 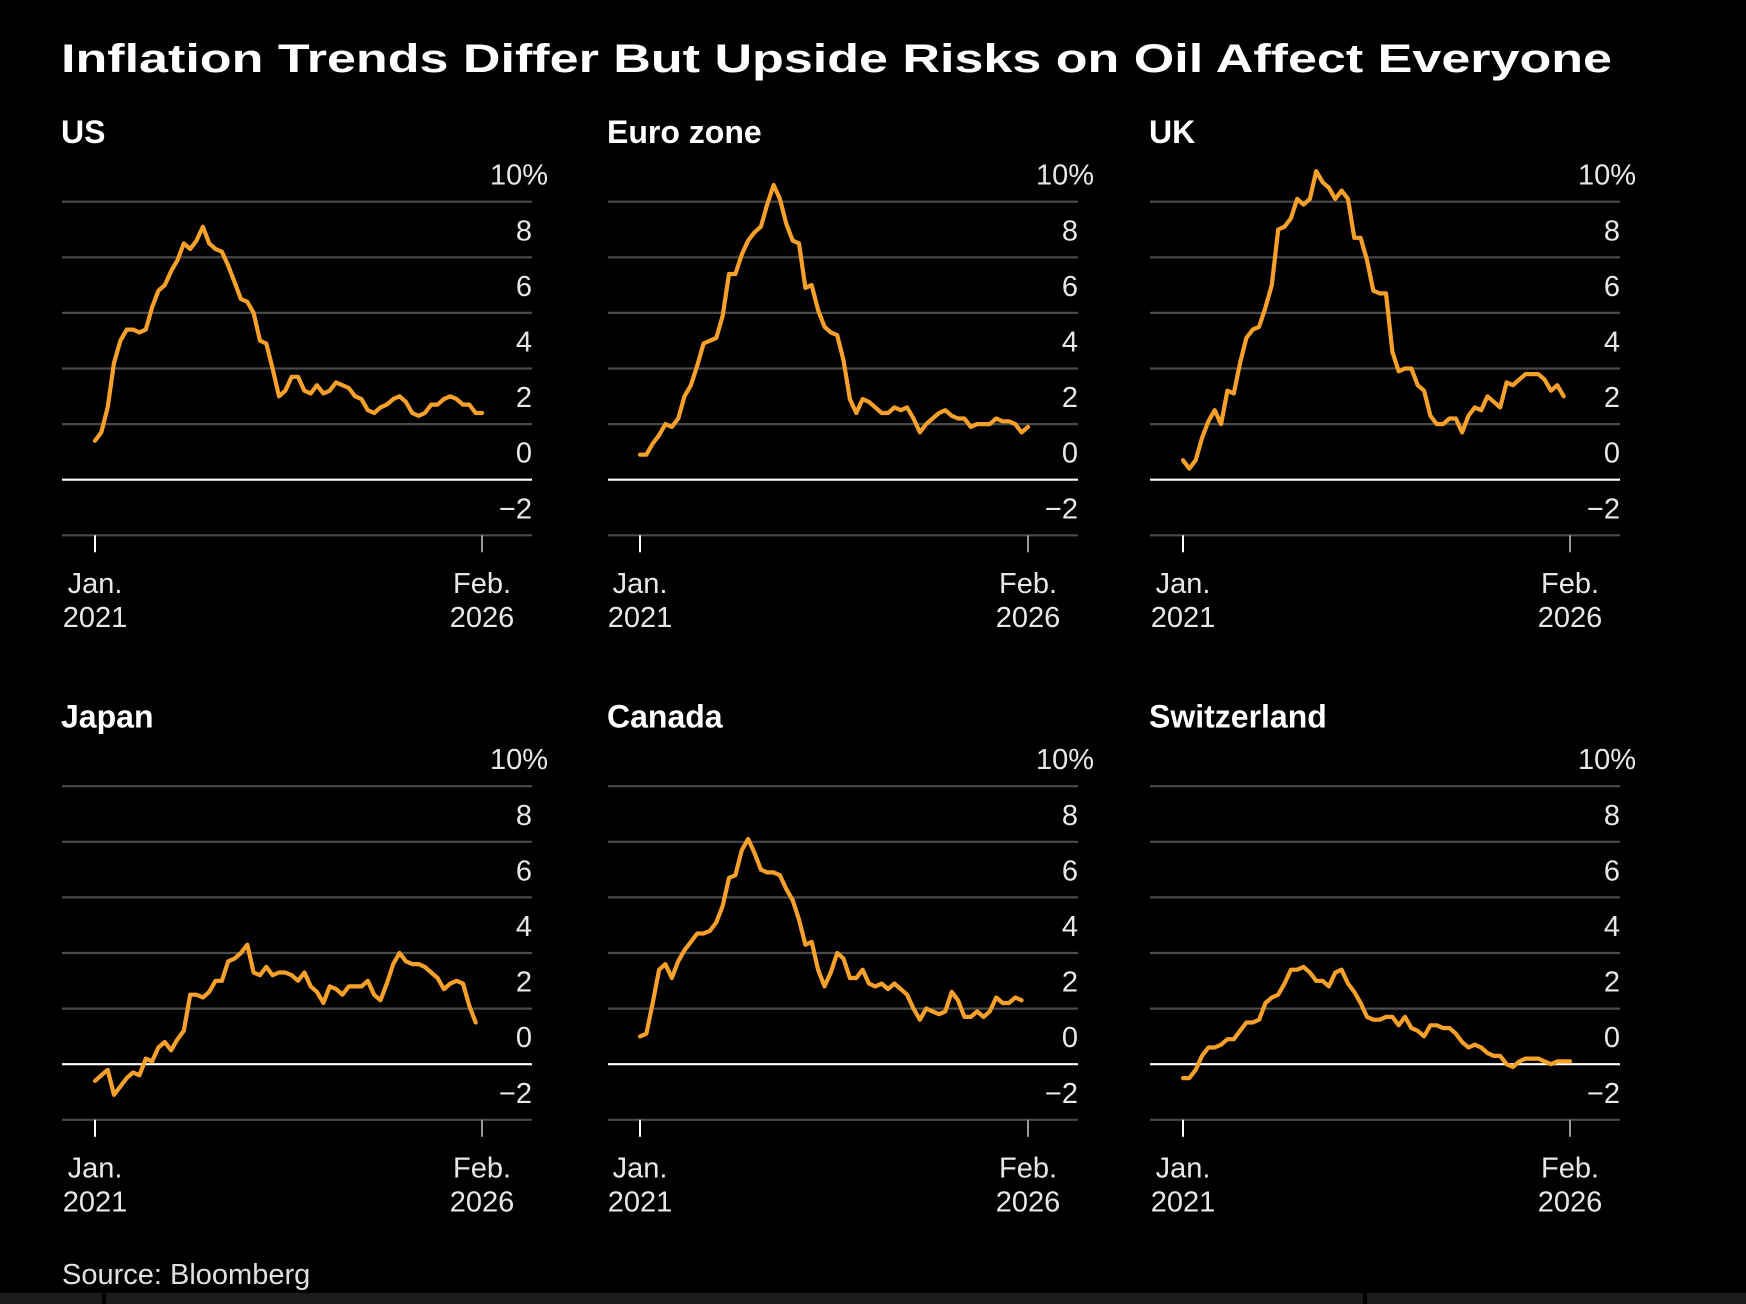 I want to click on panel-uk: UK 10% 8 6 4 2 0 −2 Jan.2021 Feb.2026, so click(x=1392, y=374).